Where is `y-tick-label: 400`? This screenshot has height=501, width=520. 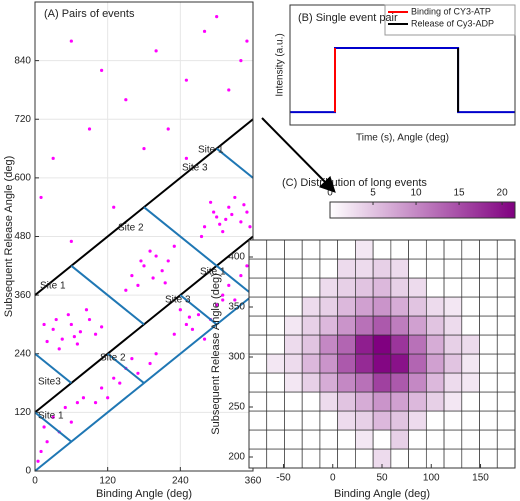 y-tick-label: 400 is located at coordinates (236, 257).